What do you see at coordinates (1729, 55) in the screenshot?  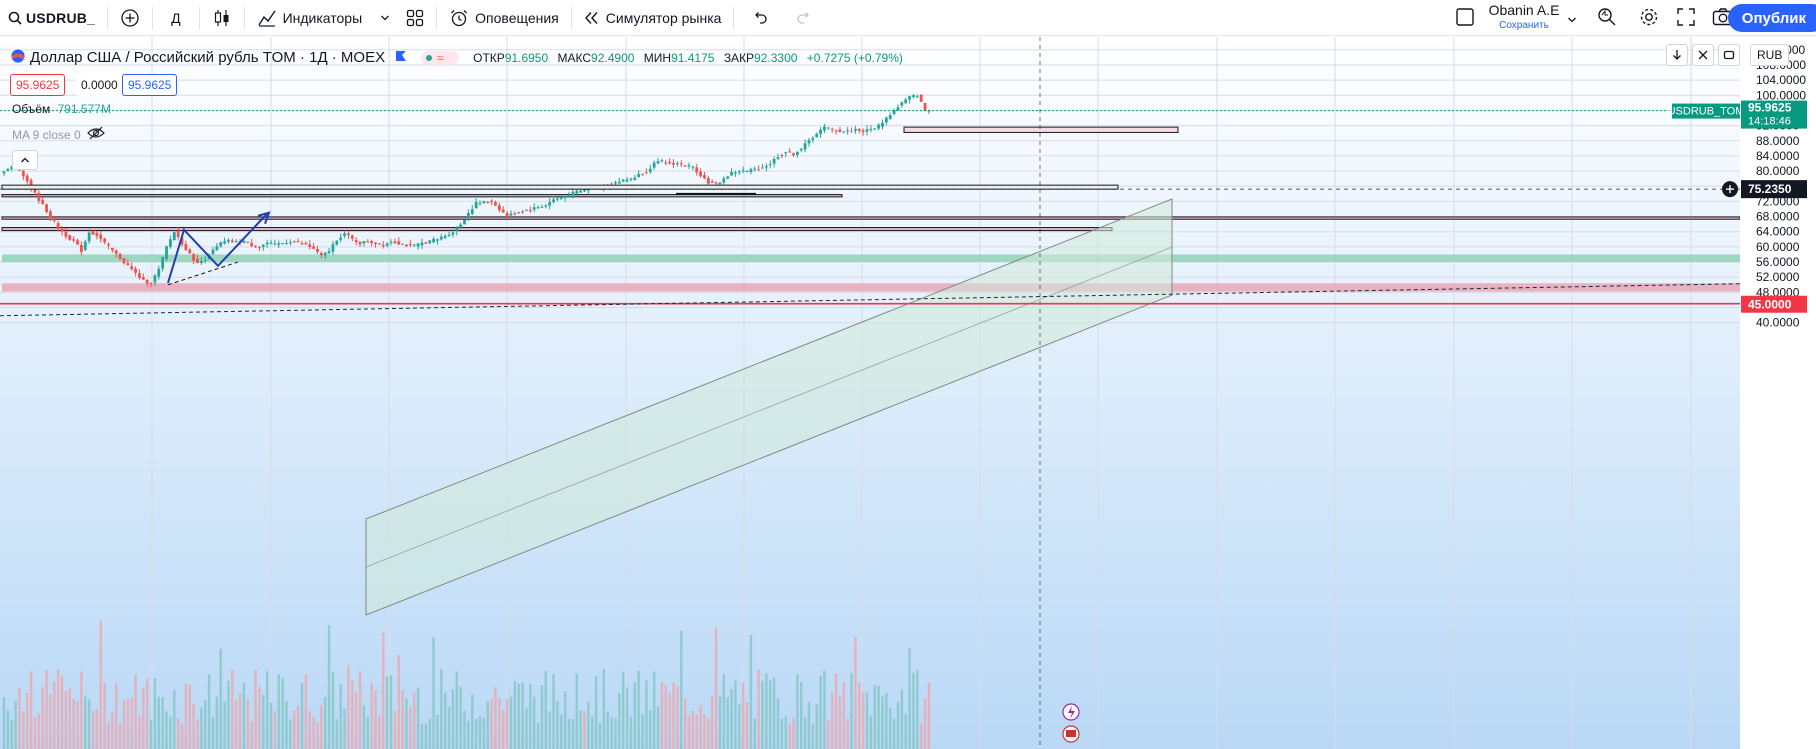 I see `restore-button` at bounding box center [1729, 55].